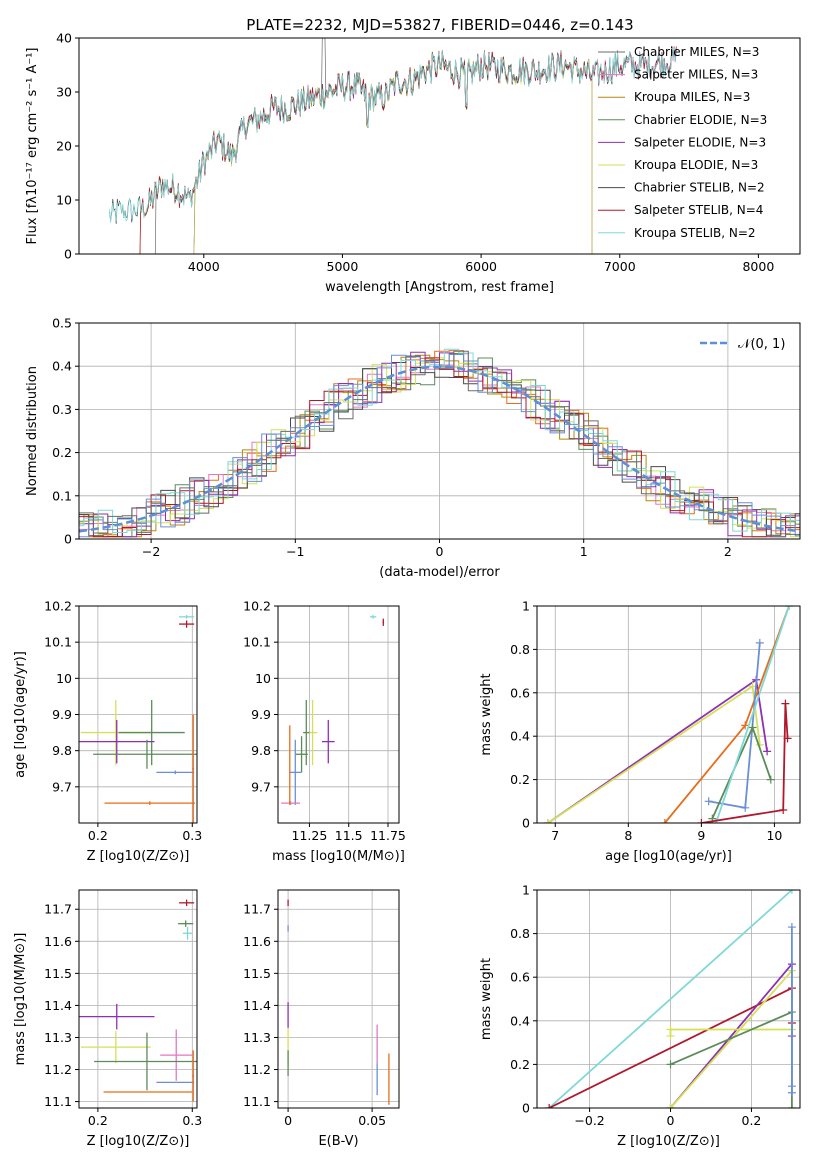  Describe the element at coordinates (584, 551) in the screenshot. I see `residuals-xtick-label-3: 1` at that location.